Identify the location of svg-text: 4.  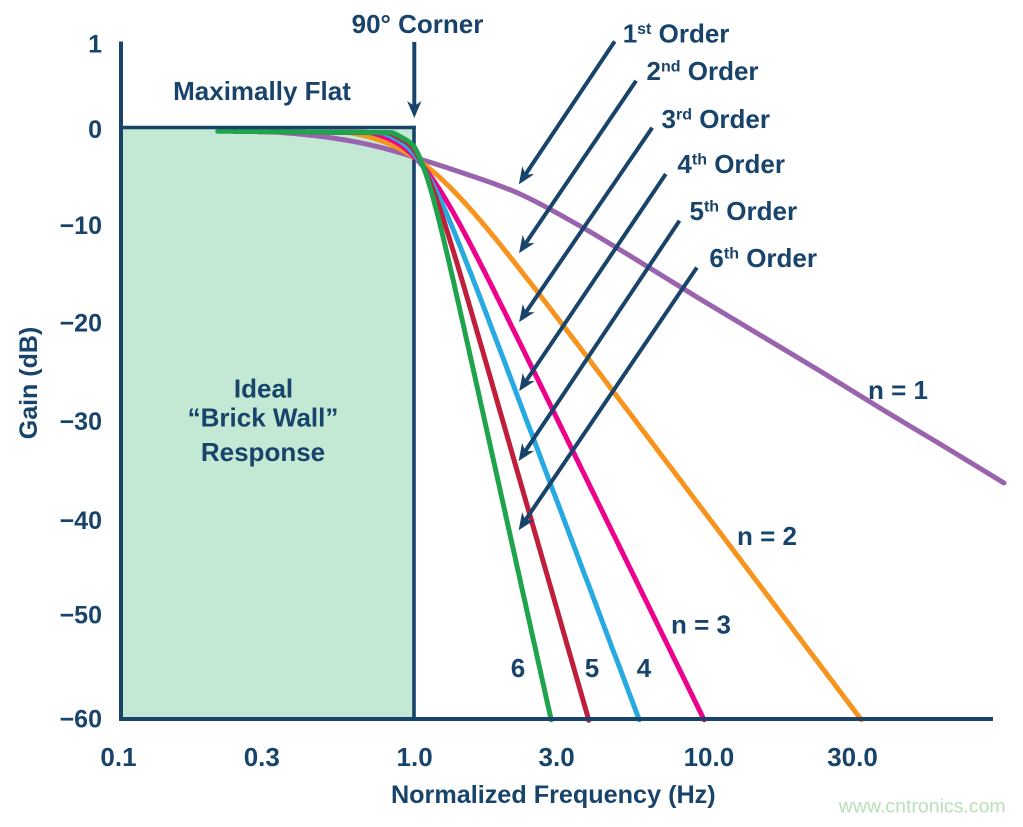
(644, 668).